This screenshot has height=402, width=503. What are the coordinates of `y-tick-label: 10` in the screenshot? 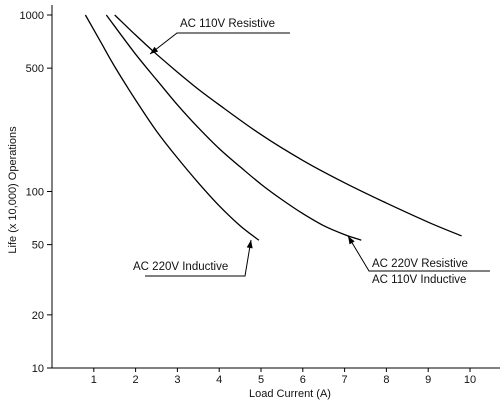 It's located at (38, 369).